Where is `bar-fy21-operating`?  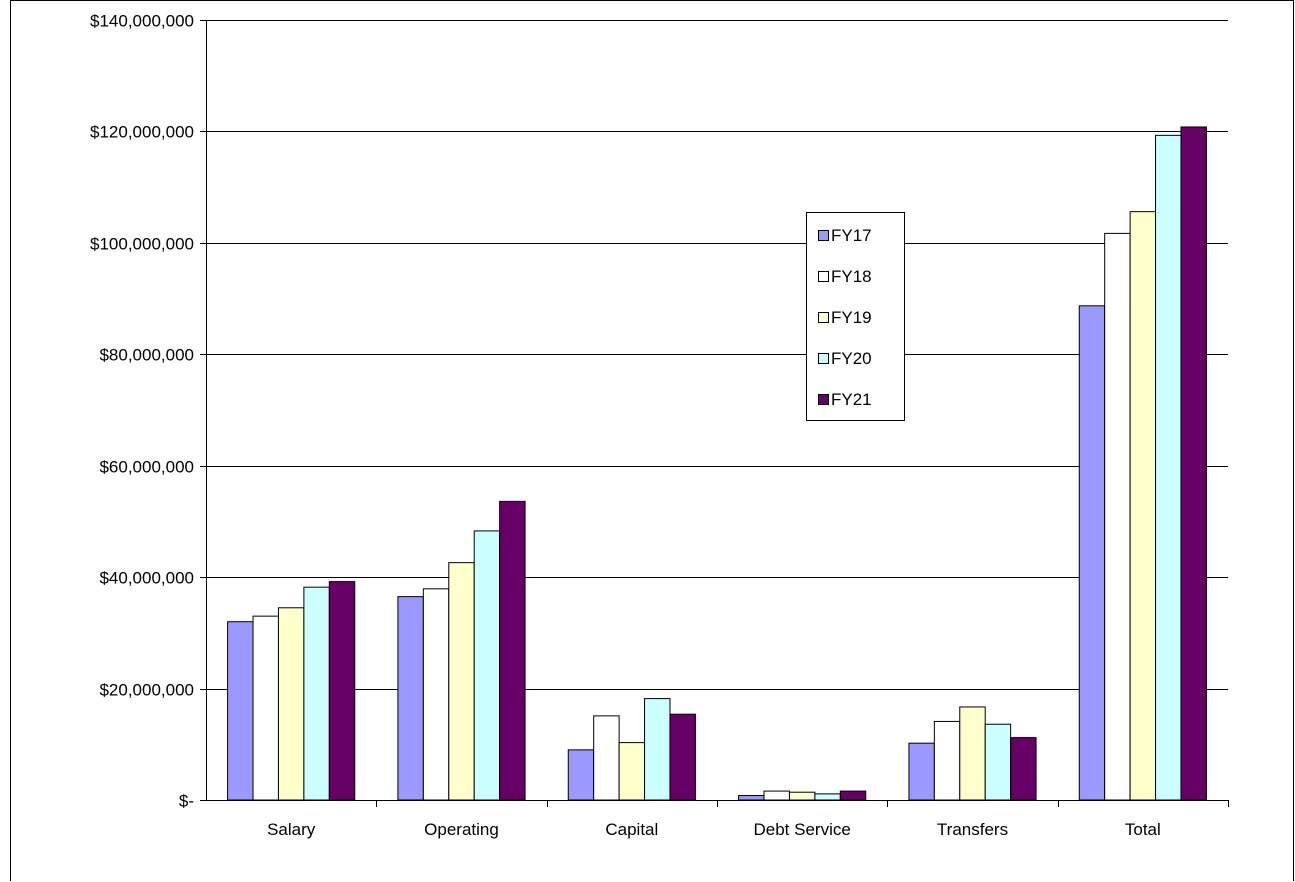 bar-fy21-operating is located at coordinates (512, 650).